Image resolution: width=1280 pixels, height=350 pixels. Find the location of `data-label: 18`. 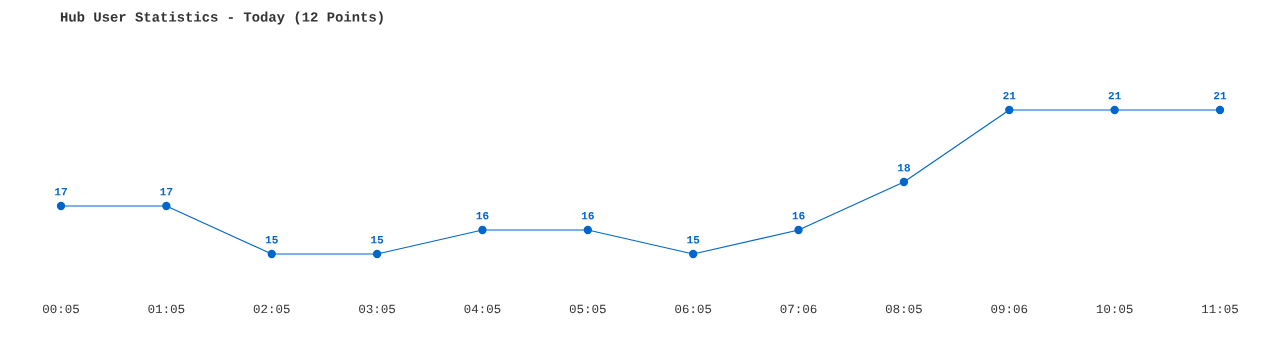

data-label: 18 is located at coordinates (903, 167).